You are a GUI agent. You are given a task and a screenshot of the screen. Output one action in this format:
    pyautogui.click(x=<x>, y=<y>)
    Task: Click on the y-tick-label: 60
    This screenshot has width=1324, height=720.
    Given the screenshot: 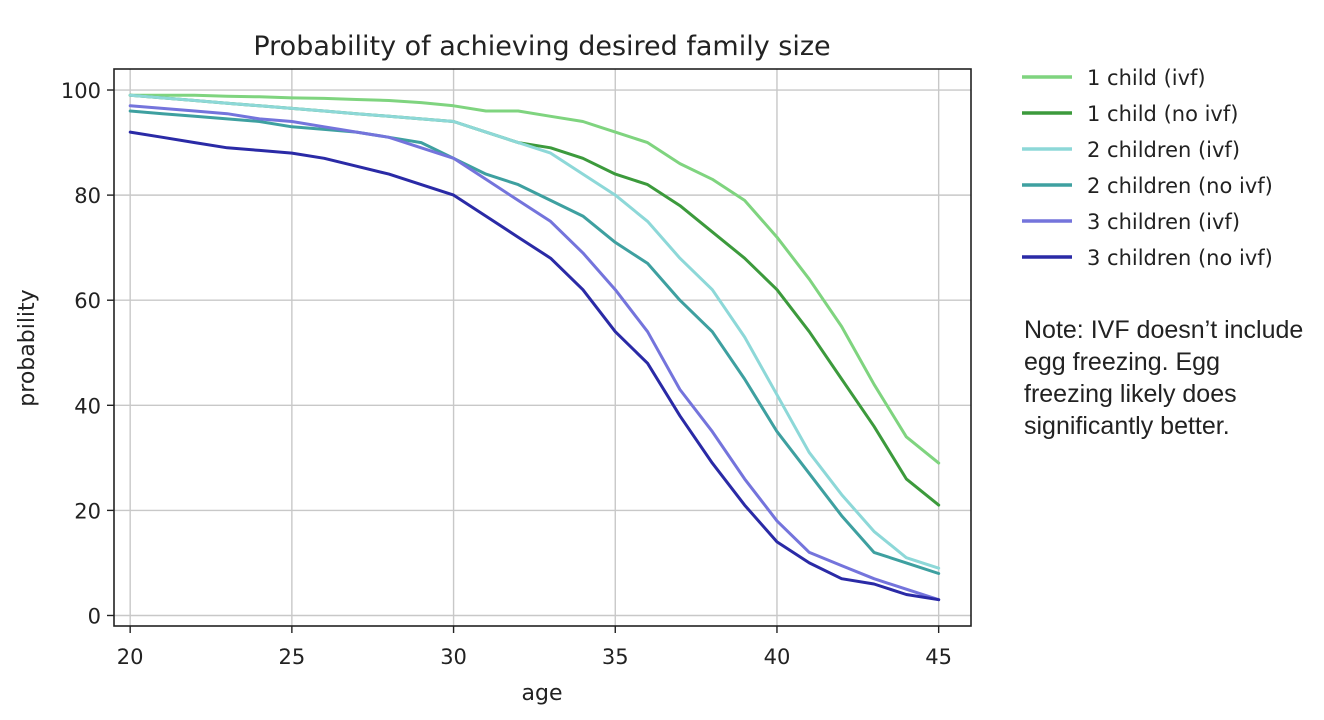 What is the action you would take?
    pyautogui.click(x=87, y=301)
    